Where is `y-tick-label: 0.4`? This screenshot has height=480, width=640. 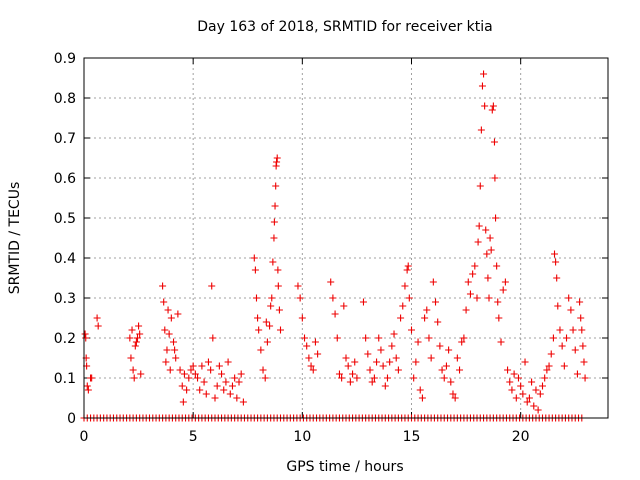
y-tick-label: 0.4 is located at coordinates (65, 259).